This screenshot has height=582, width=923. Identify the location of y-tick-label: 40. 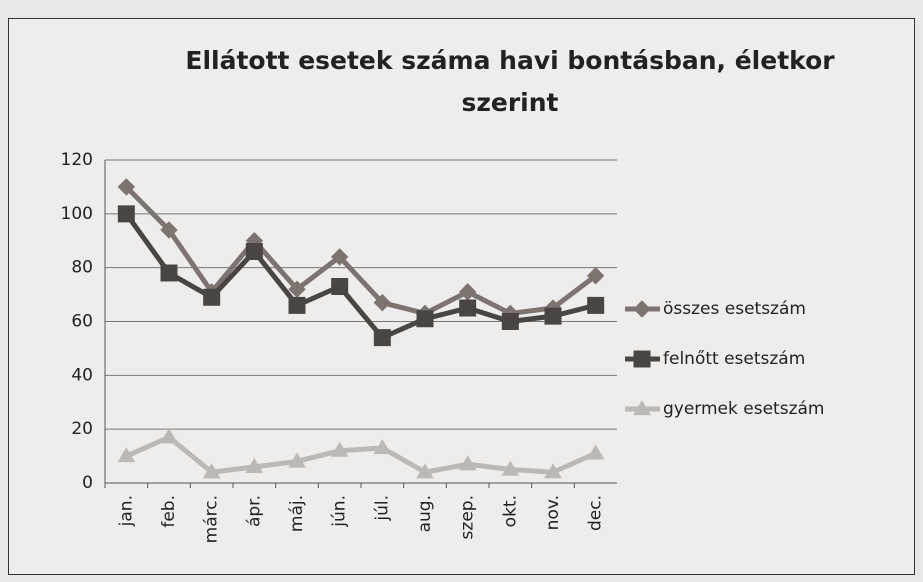
(82, 375).